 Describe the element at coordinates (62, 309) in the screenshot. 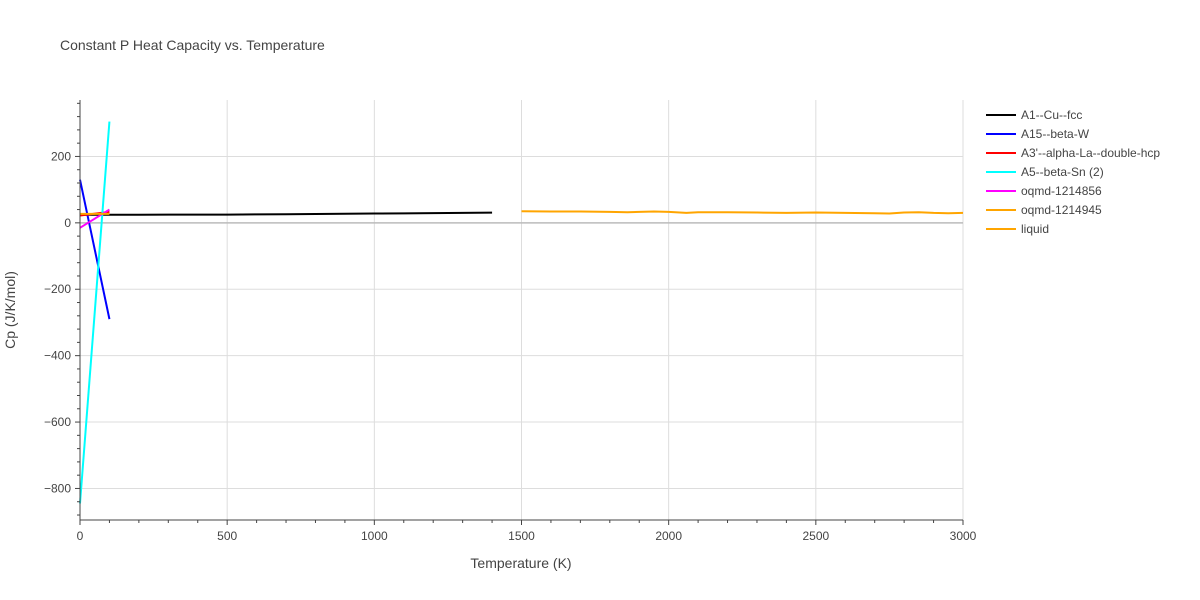

I see `y-axis-ticks: −800 −600 −400 −200 0 200` at that location.